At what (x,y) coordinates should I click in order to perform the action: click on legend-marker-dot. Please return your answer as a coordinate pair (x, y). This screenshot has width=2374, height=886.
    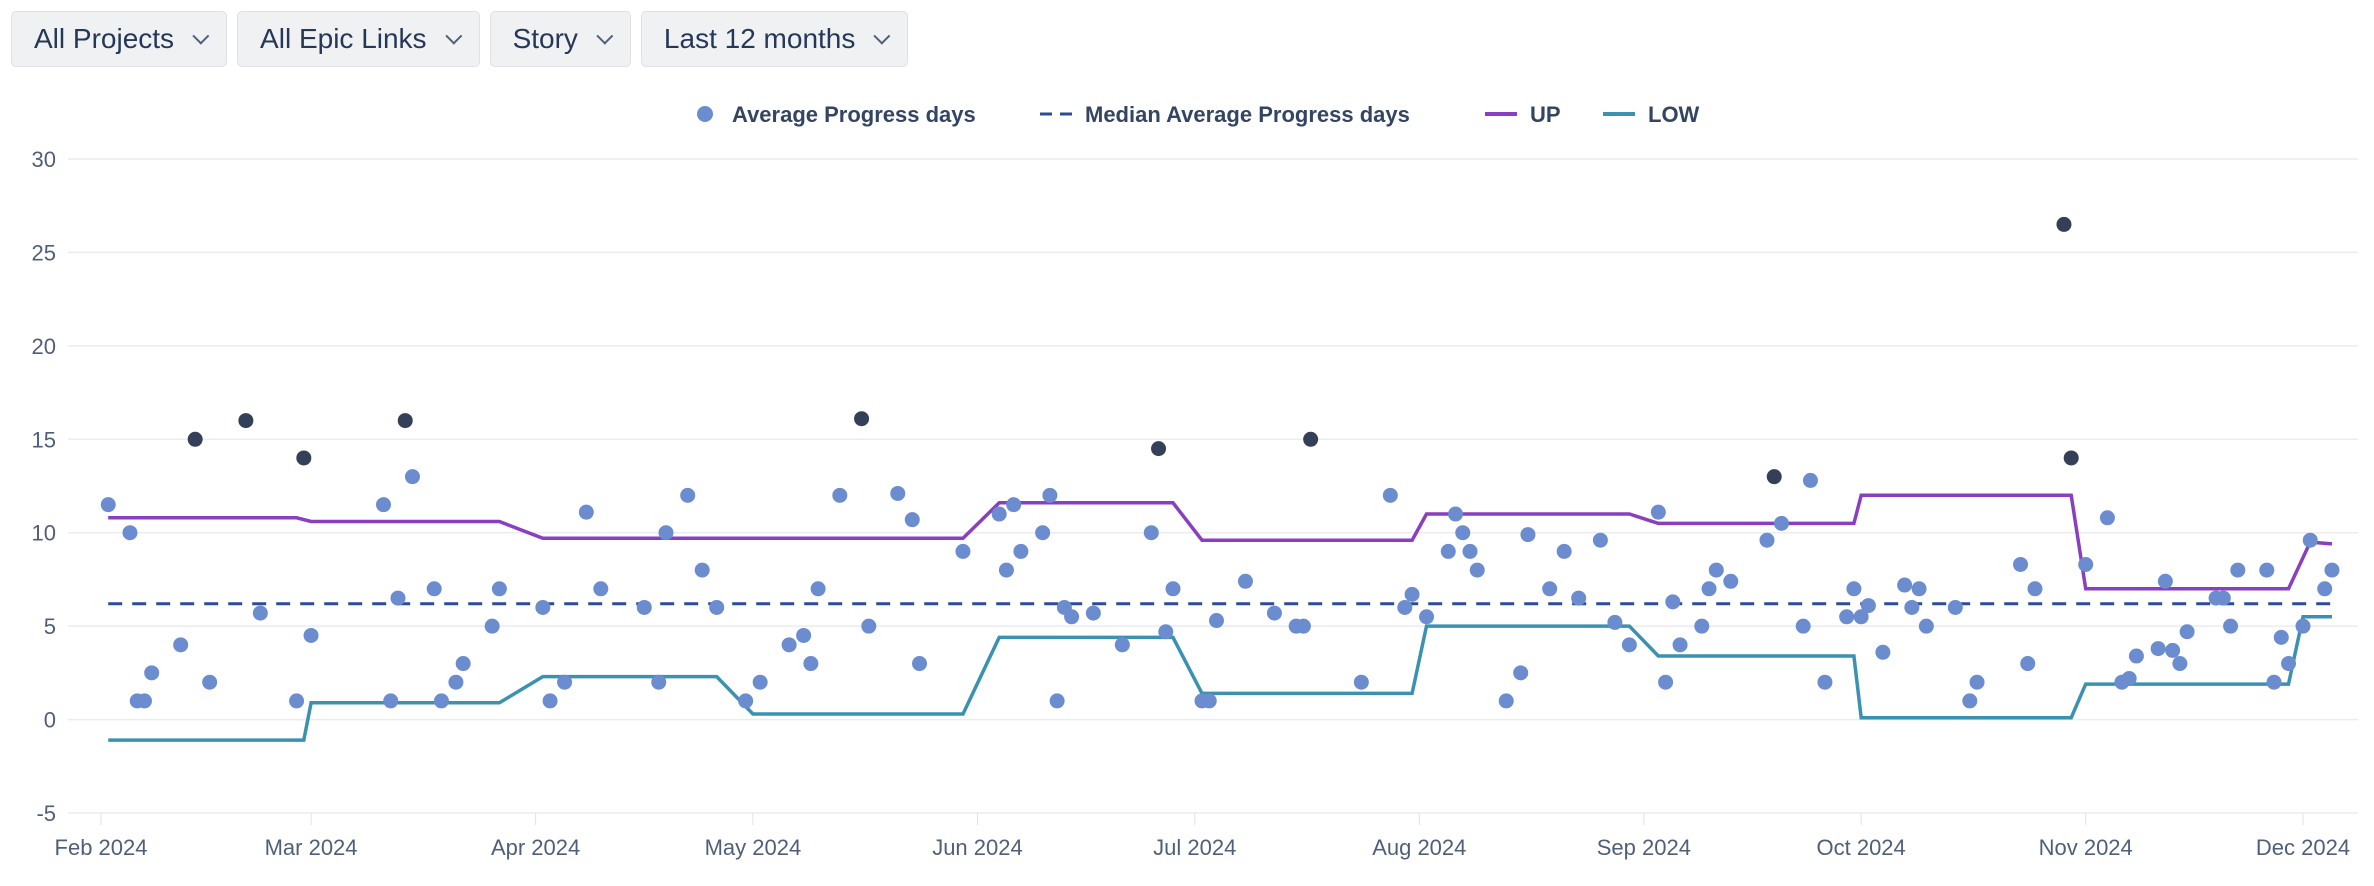
    Looking at the image, I should click on (705, 114).